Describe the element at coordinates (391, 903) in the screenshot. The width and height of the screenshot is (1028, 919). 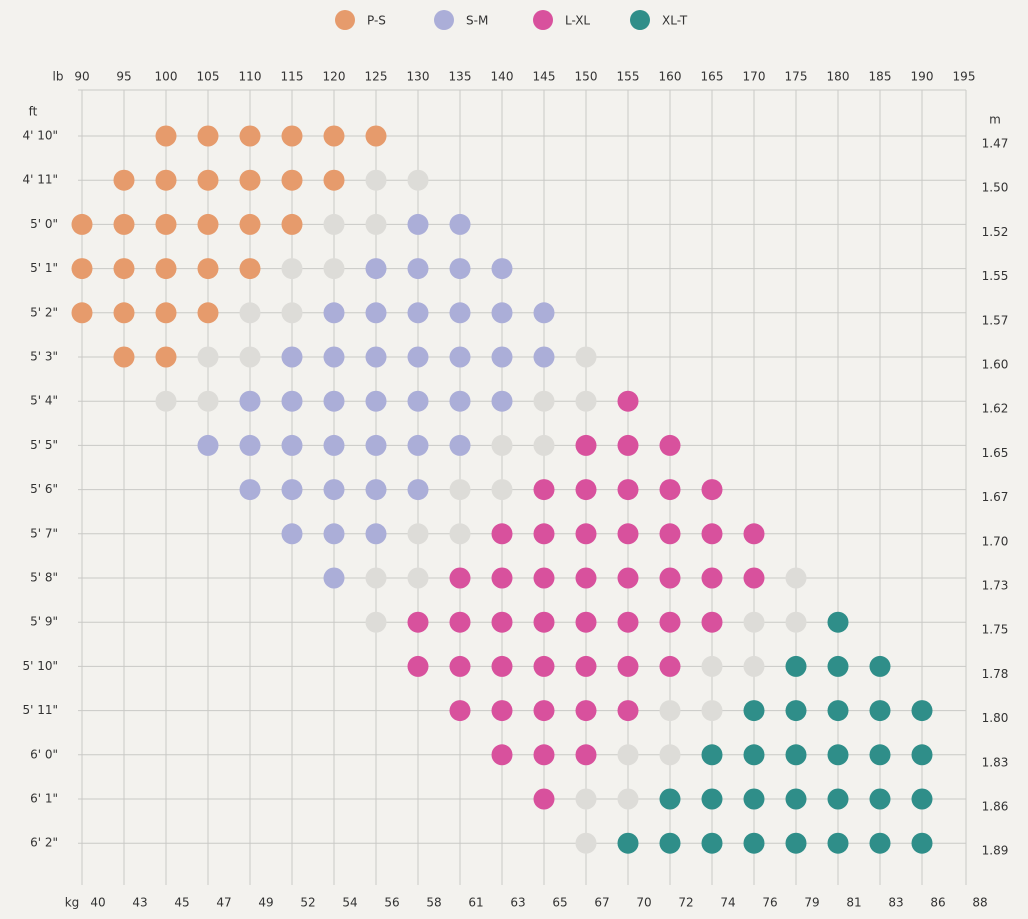
I see `bottom-tick-label: 56` at that location.